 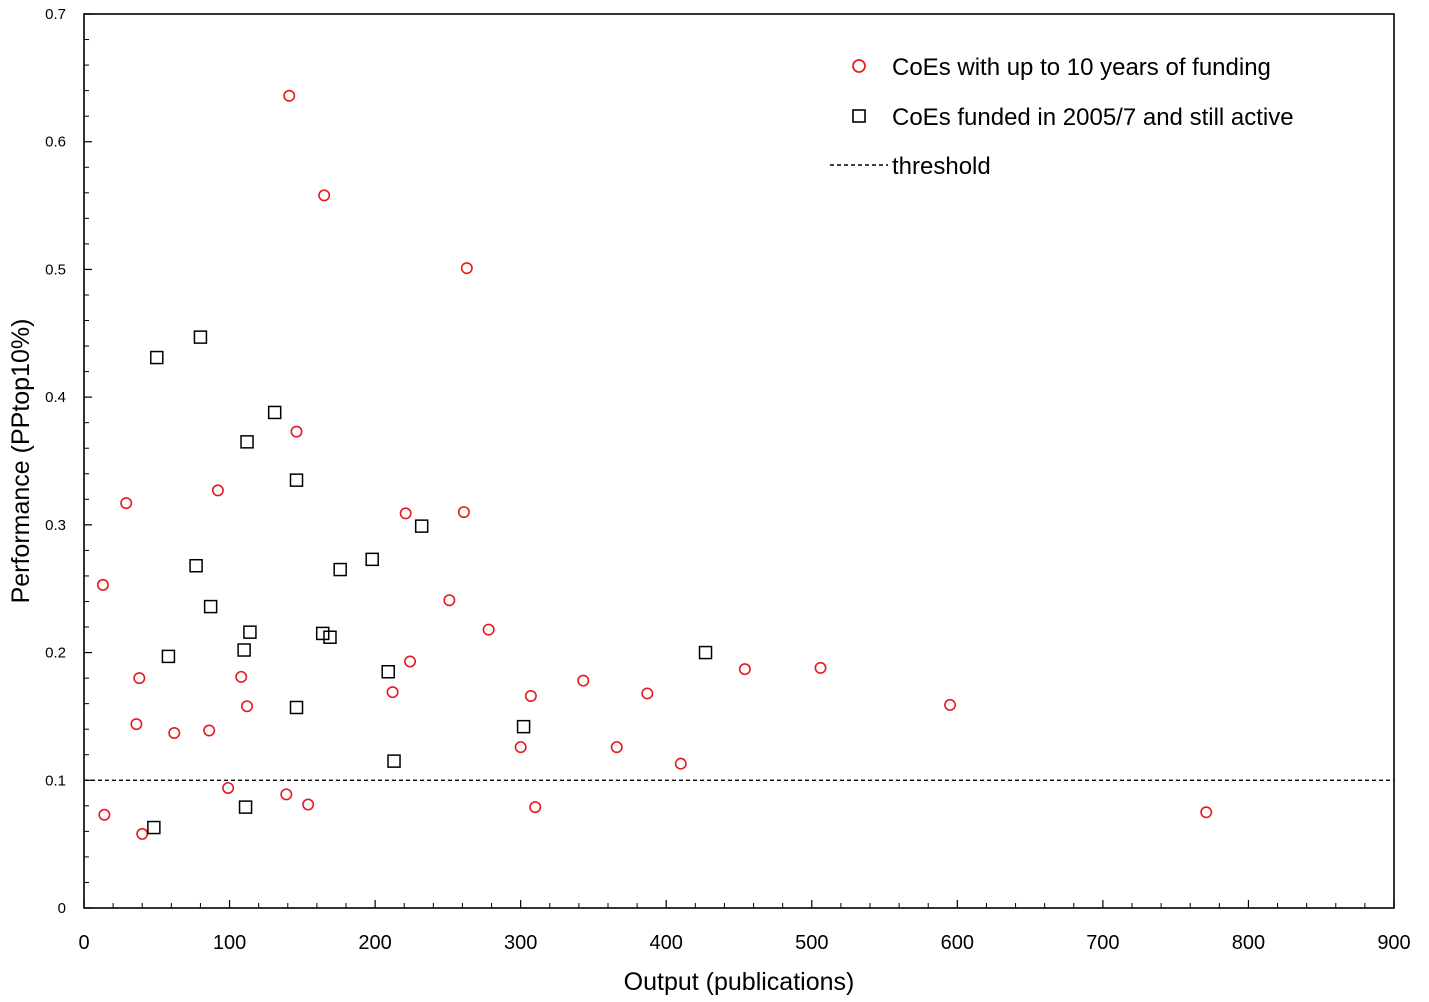 I want to click on x-tick-label: 600, so click(x=957, y=943).